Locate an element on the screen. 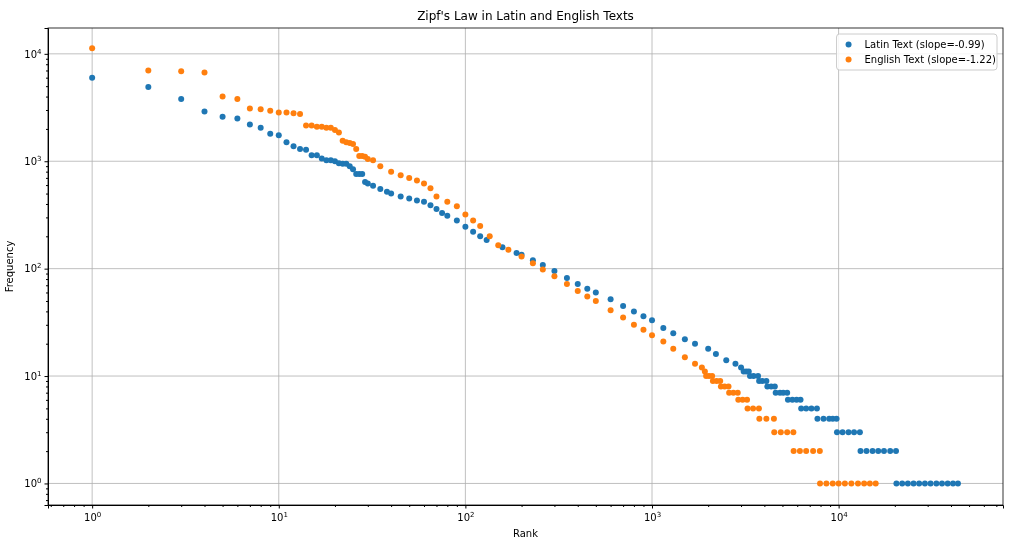 The width and height of the screenshot is (1009, 541). y-tick-label: 10$^{4}$ is located at coordinates (33, 53).